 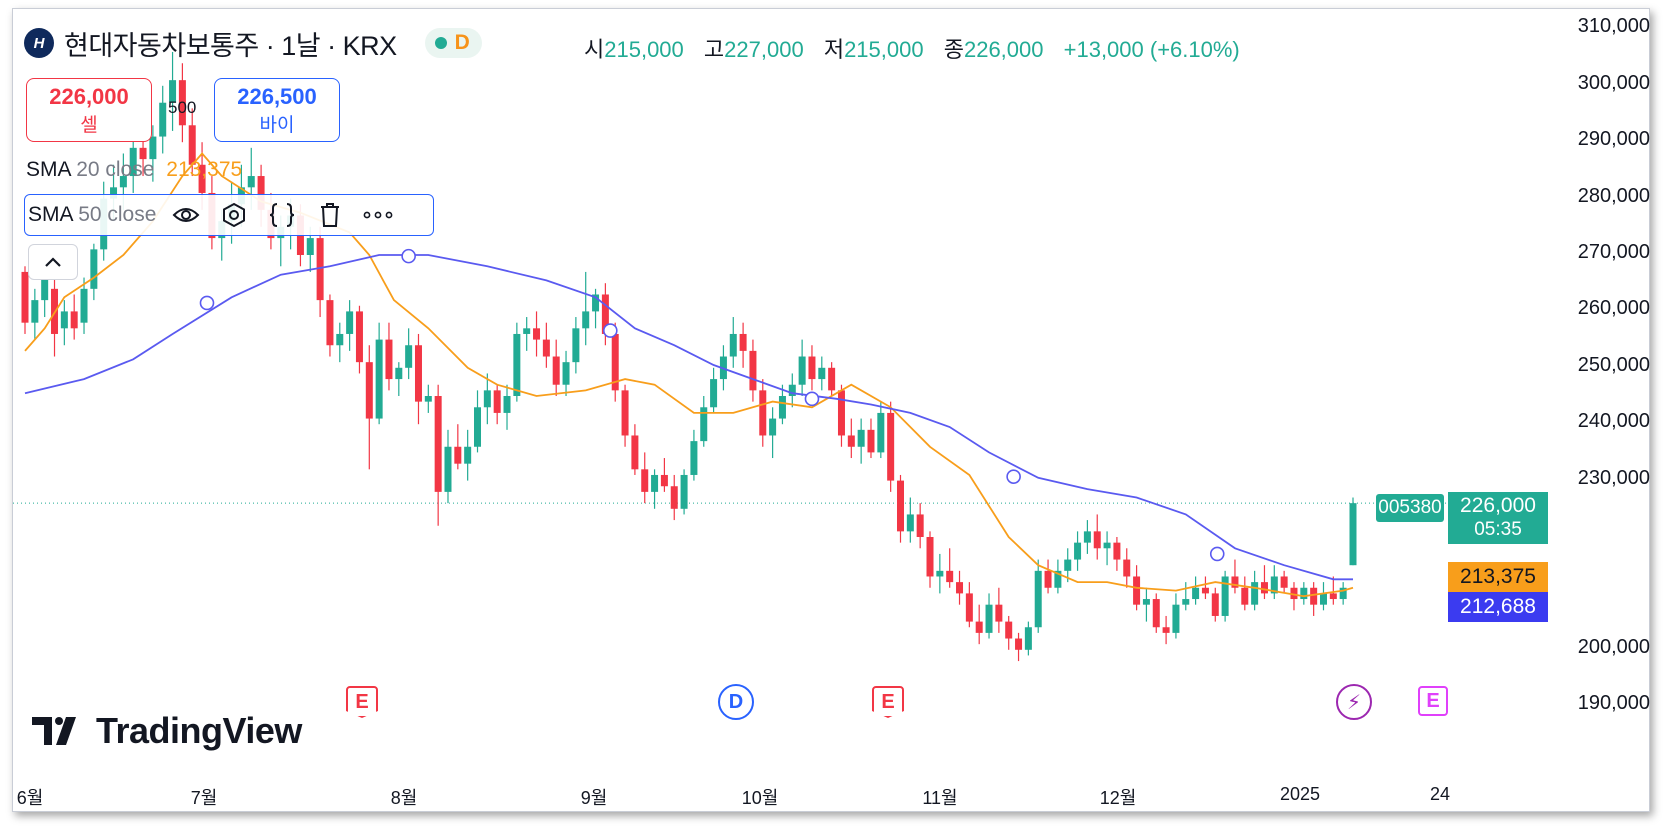 I want to click on symbol-header: H 현대자동차보통주 · 1날 · KRX D, so click(x=253, y=43).